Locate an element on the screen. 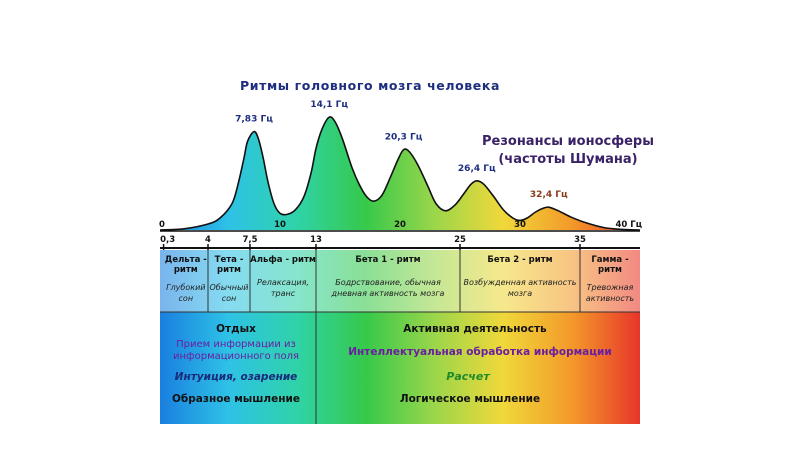 This screenshot has height=450, width=800. peak-label: 7,83 Гц is located at coordinates (254, 120).